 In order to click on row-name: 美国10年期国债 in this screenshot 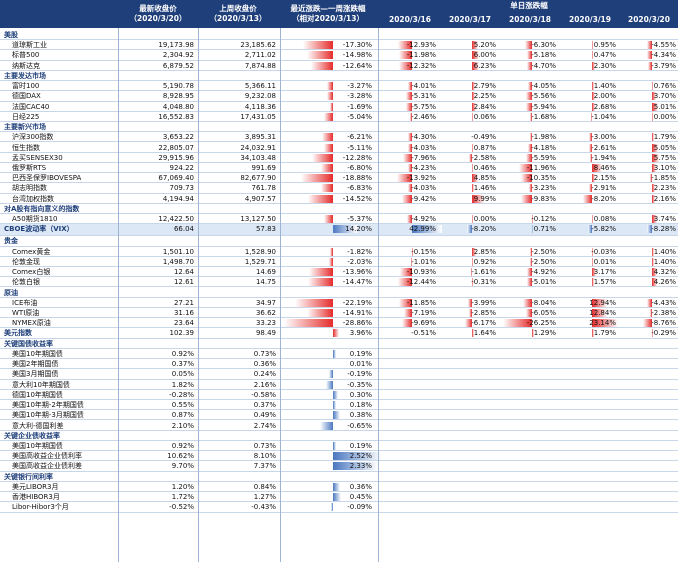, I will do `click(37, 445)`.